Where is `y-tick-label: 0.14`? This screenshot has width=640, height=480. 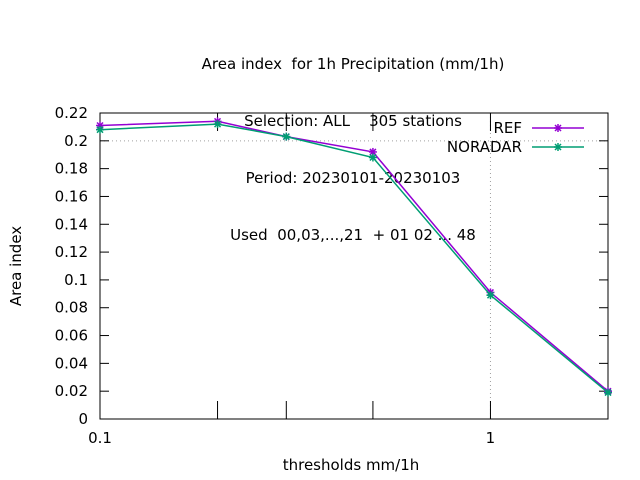
y-tick-label: 0.14 is located at coordinates (71, 224).